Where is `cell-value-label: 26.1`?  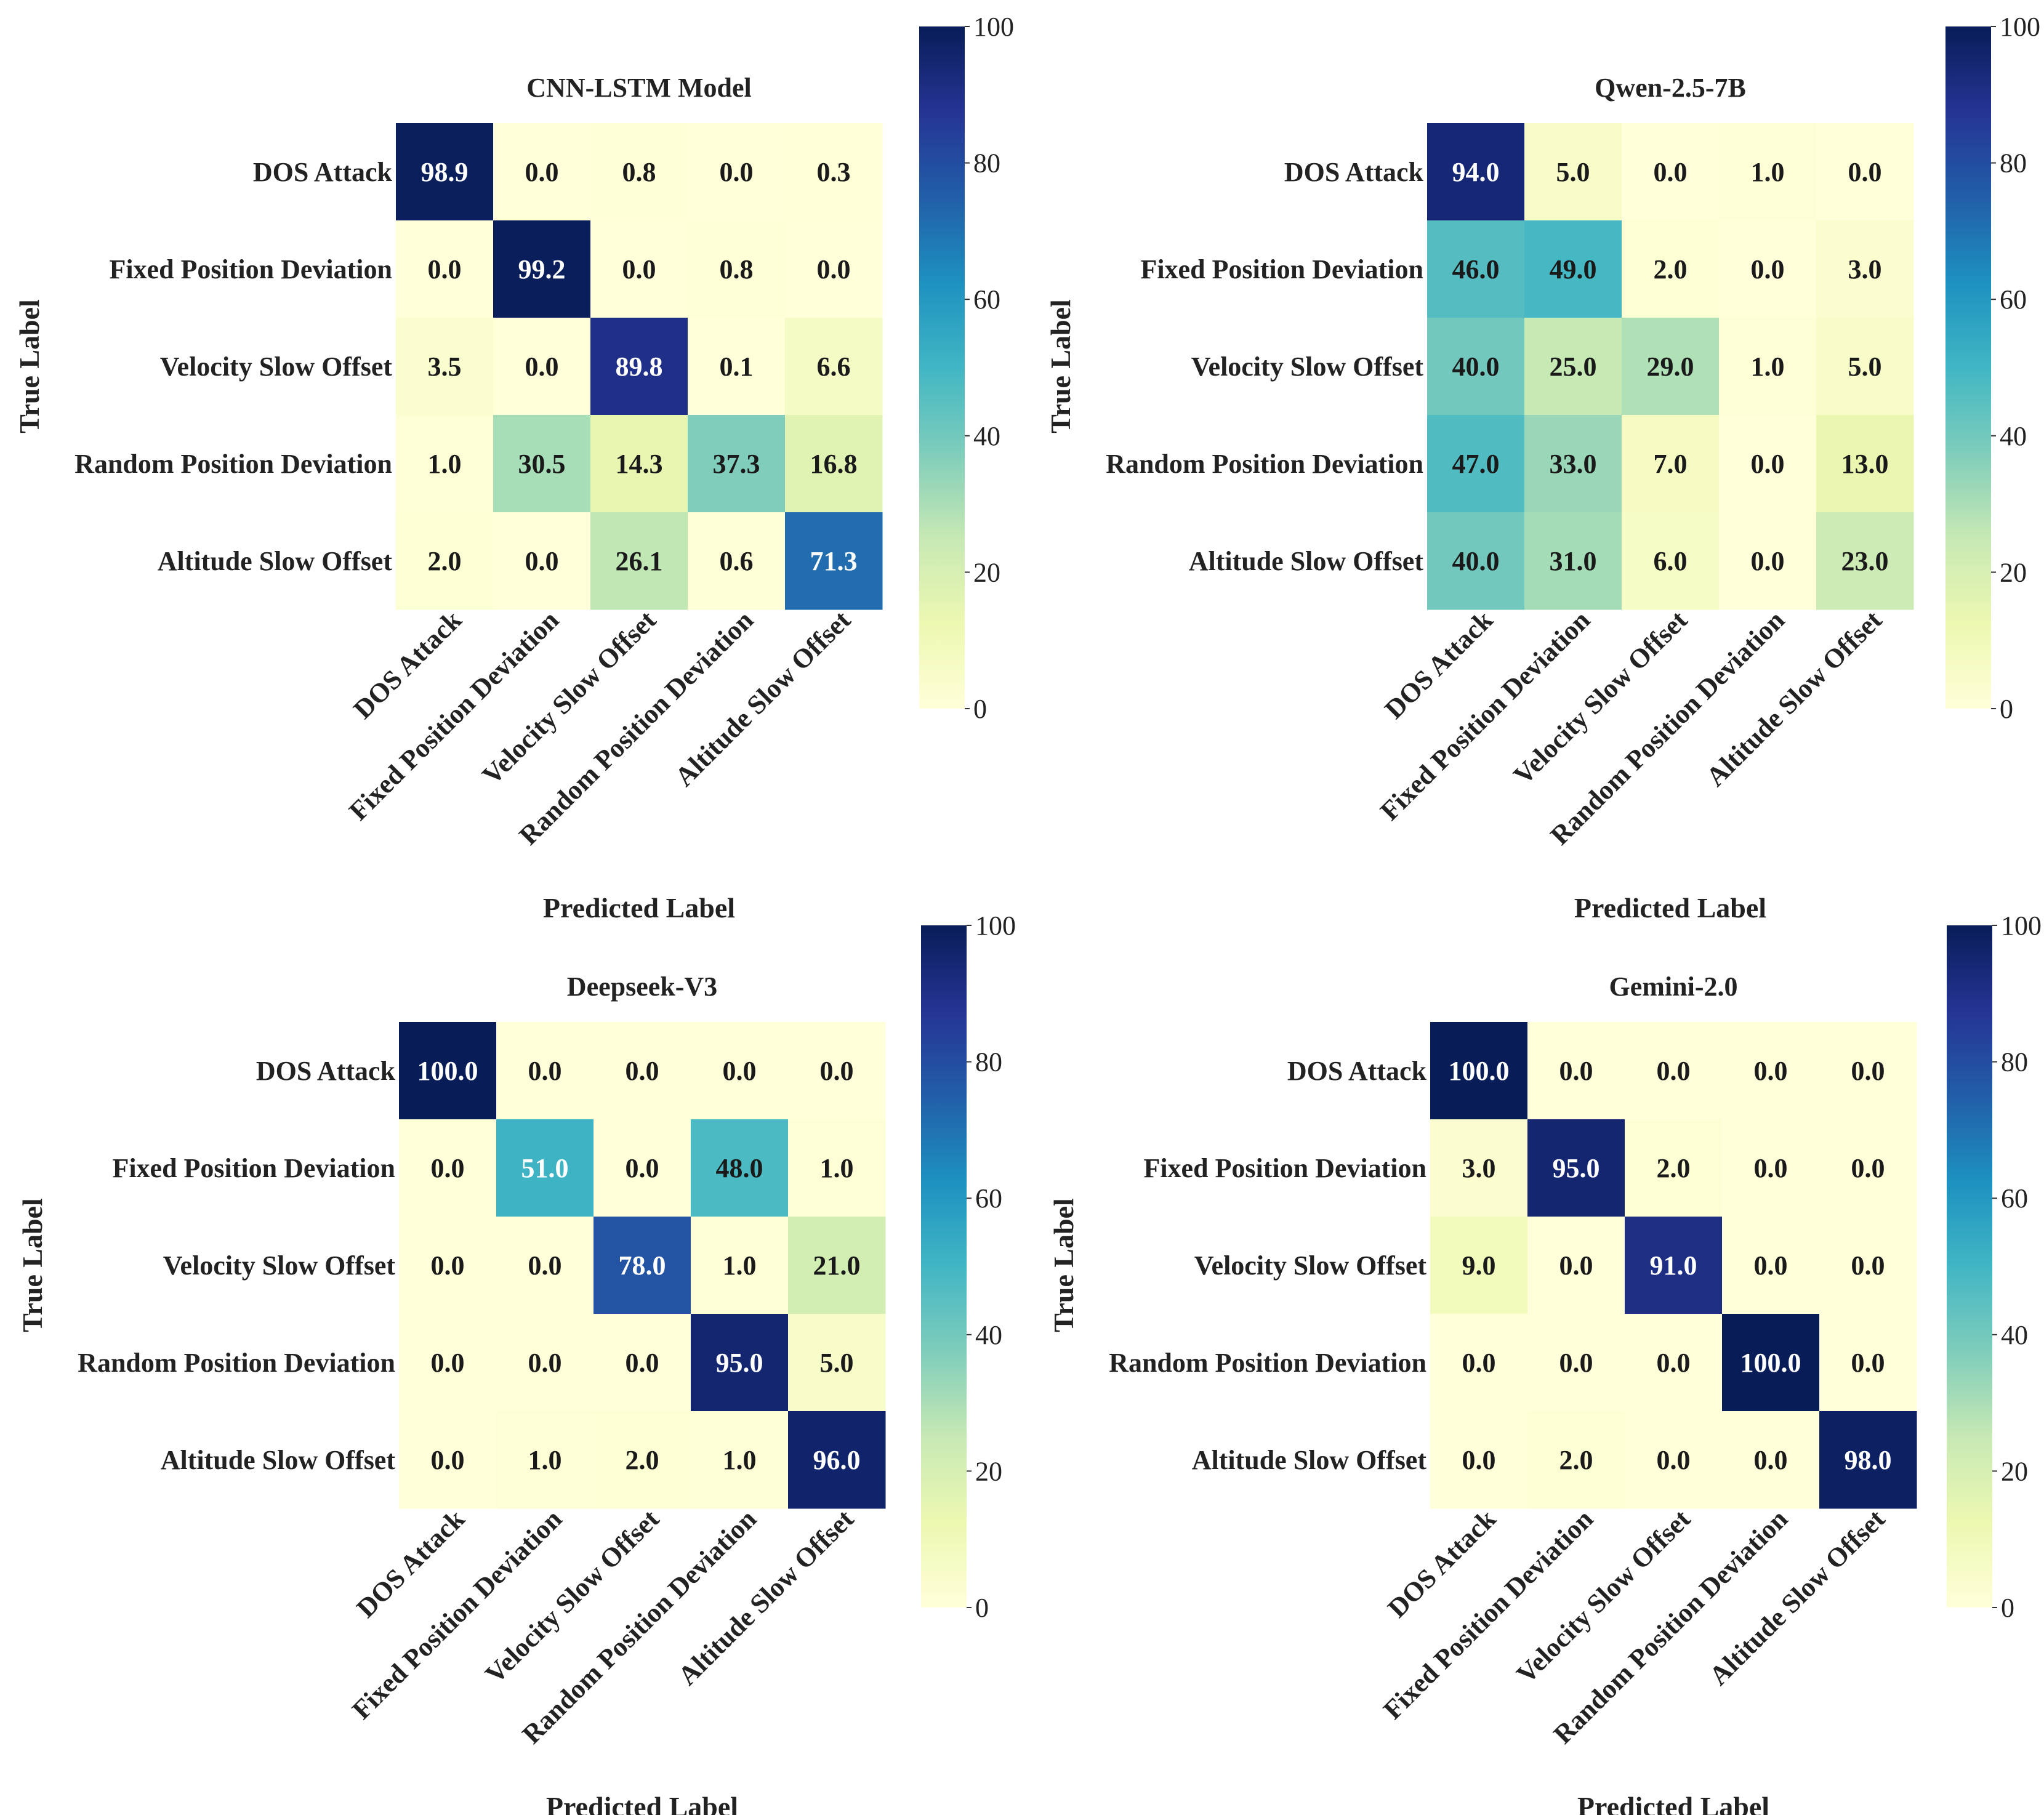
cell-value-label: 26.1 is located at coordinates (639, 561).